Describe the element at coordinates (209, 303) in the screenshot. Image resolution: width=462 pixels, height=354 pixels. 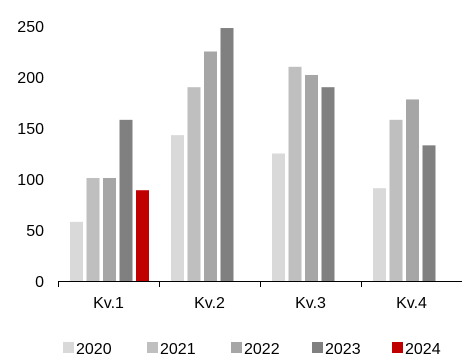
I see `x-tick-label: Kv.2` at that location.